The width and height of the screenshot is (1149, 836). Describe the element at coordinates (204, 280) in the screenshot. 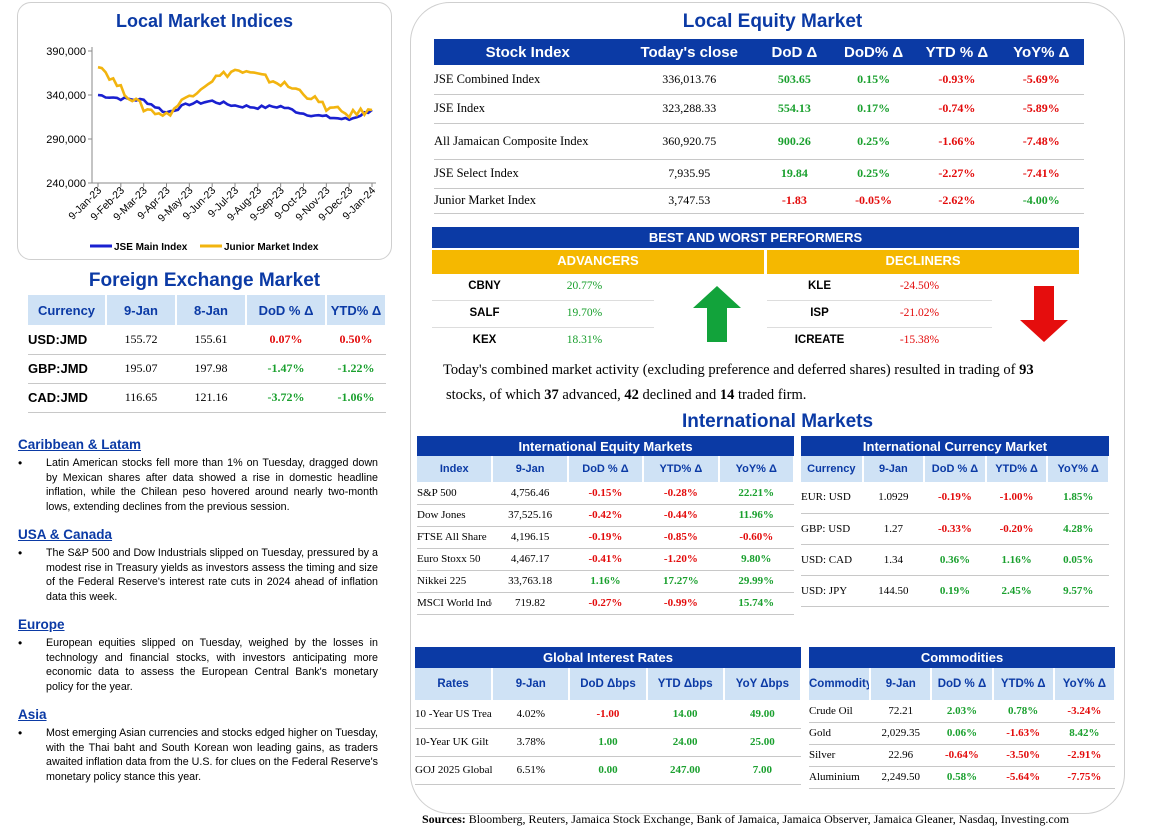

I see `fx-title: Foreign Exchange Market` at that location.